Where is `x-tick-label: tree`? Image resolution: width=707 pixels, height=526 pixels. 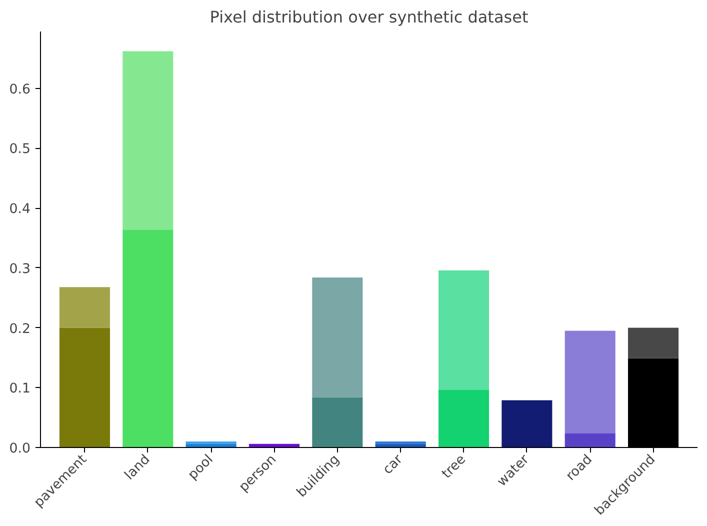
x-tick-label: tree is located at coordinates (454, 467).